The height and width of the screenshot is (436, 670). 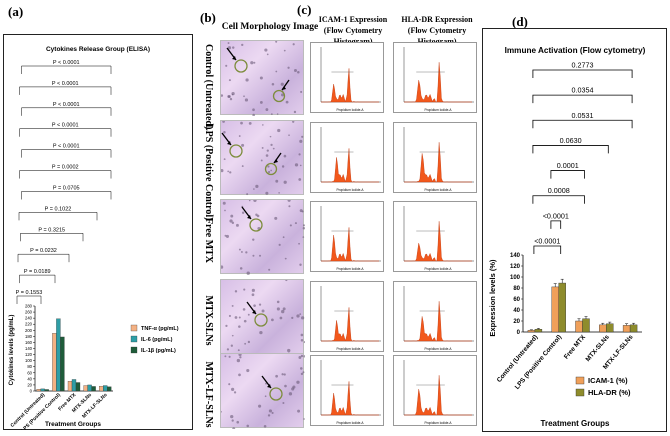 I want to click on chart-d-legend-swatch, so click(x=580, y=392).